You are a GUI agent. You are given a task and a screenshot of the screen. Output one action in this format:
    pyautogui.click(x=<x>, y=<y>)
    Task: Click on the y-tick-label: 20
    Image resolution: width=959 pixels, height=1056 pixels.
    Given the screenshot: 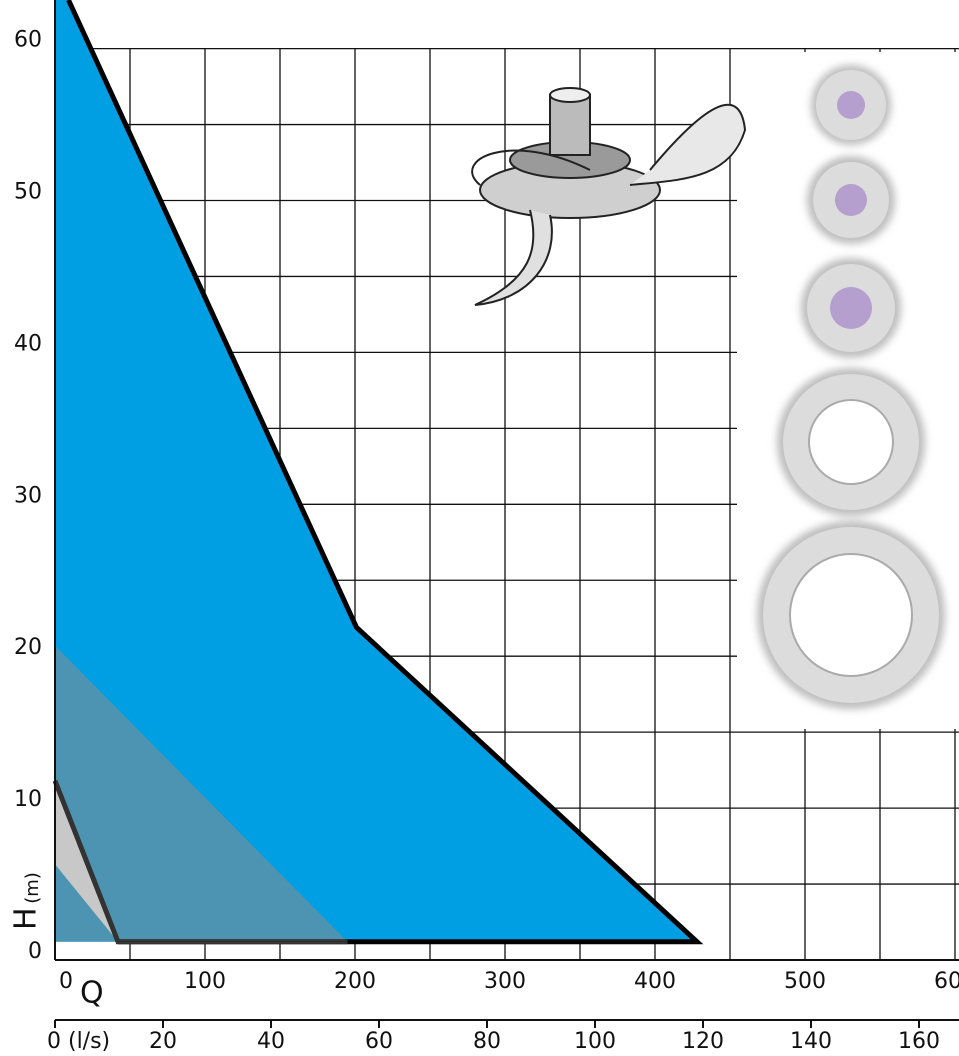 What is the action you would take?
    pyautogui.click(x=28, y=647)
    